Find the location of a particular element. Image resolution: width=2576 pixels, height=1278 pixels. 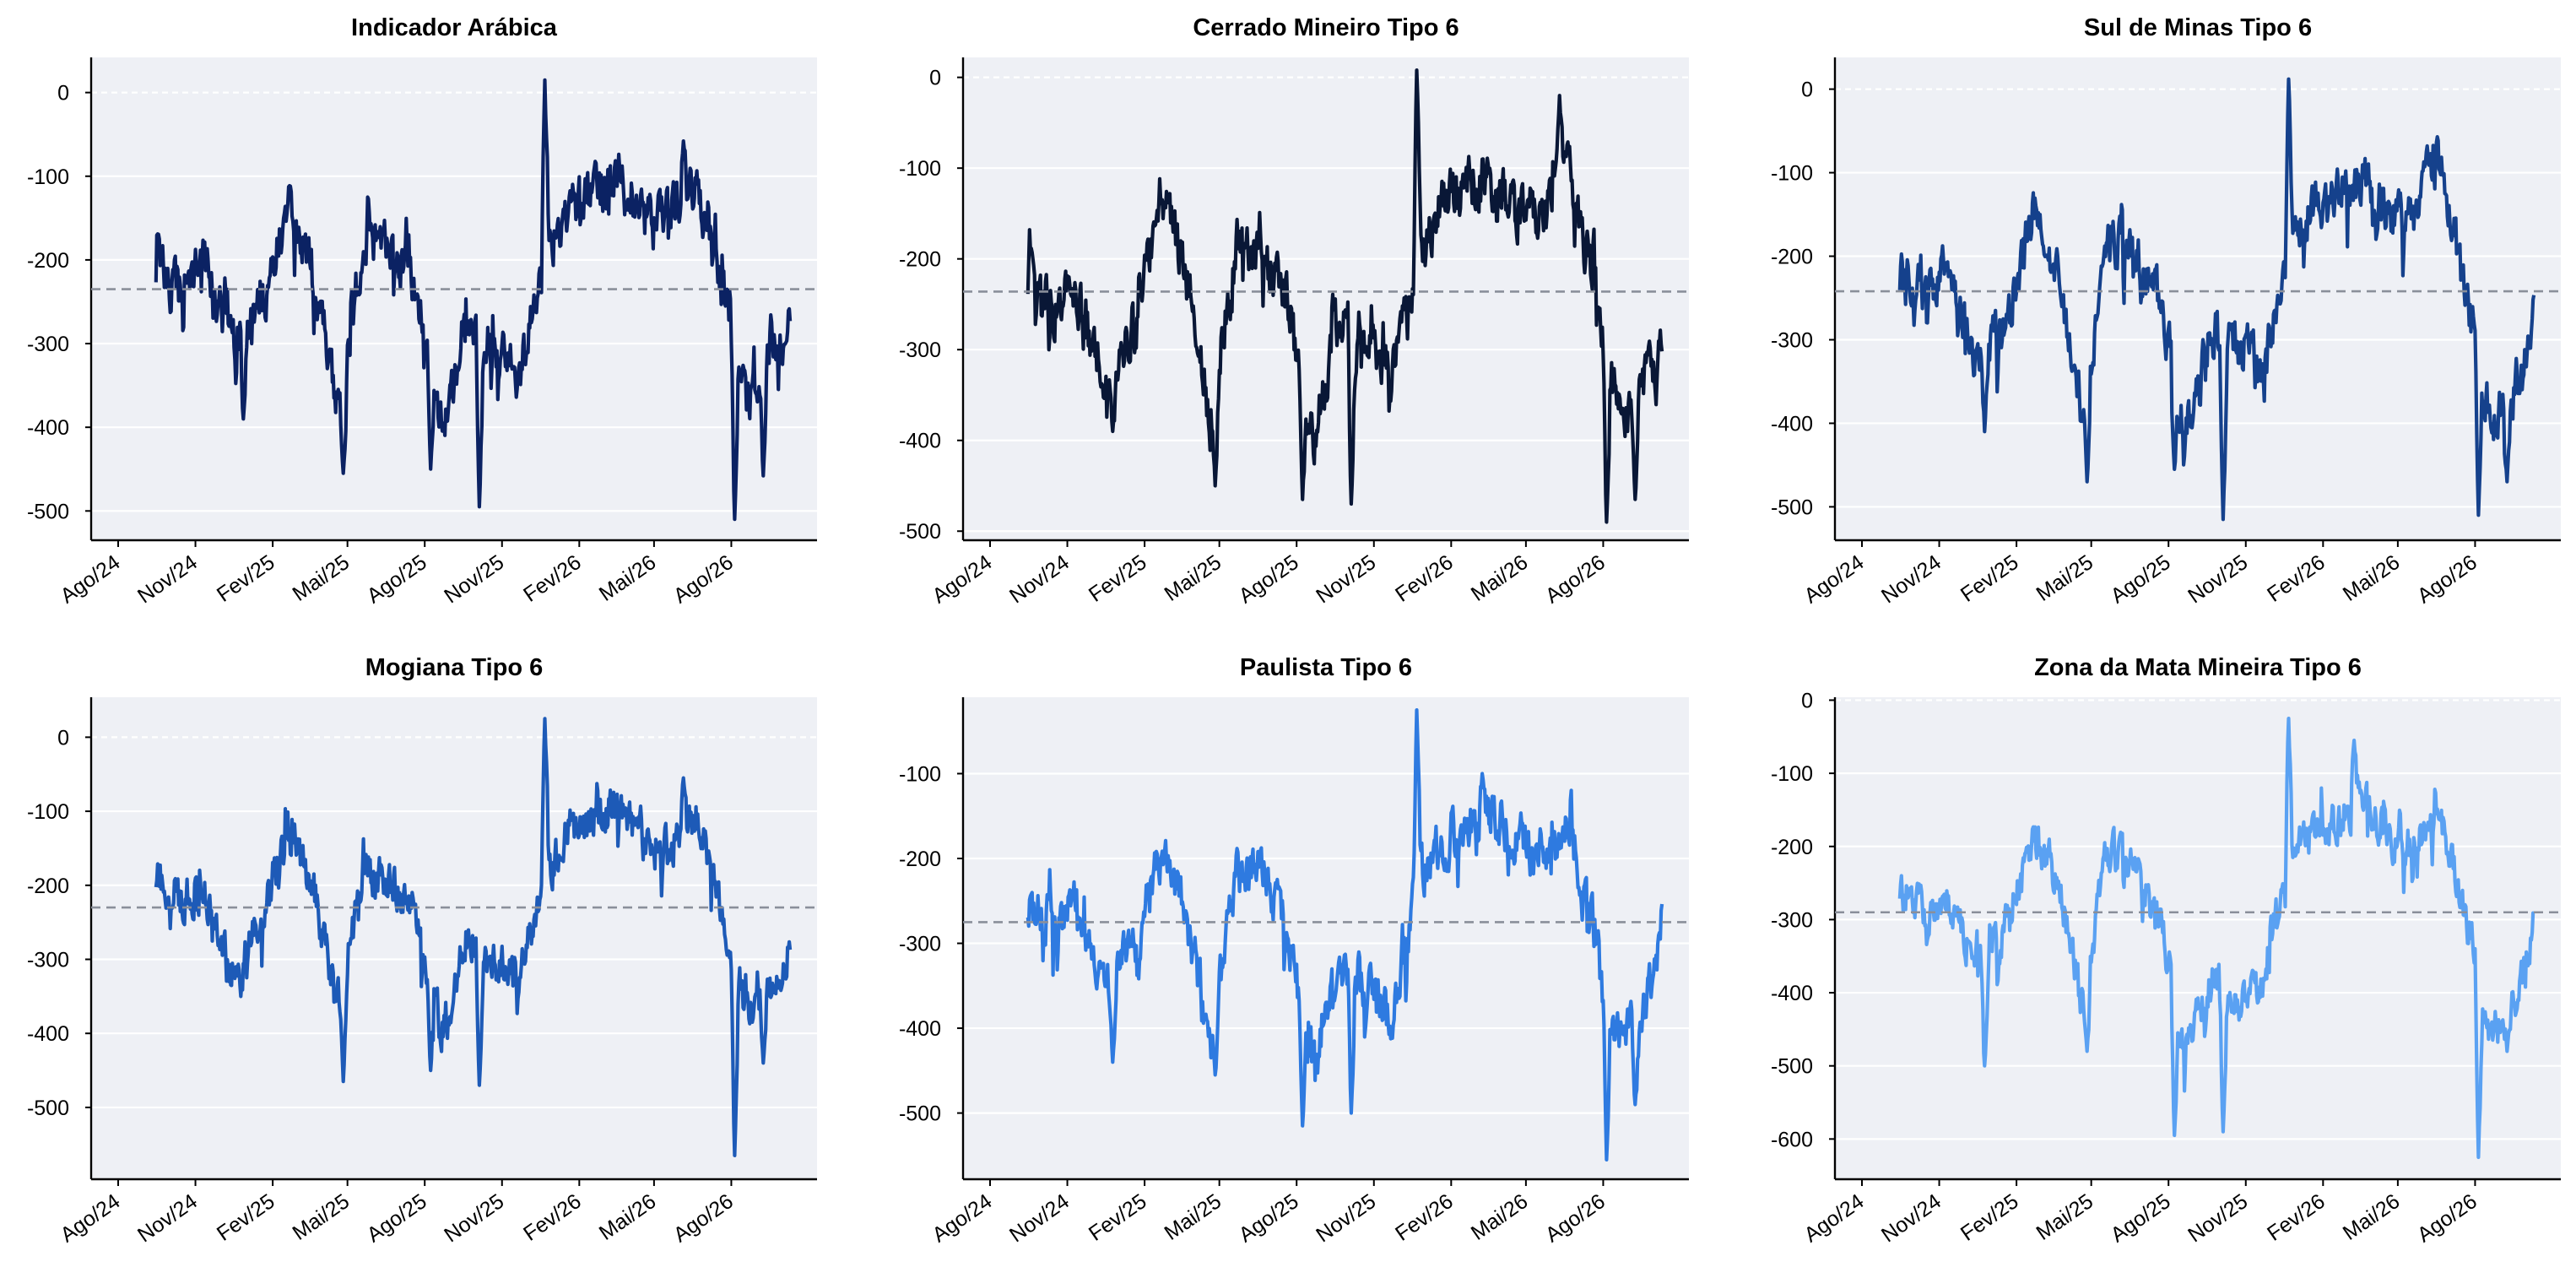

chart-title: Paulista Tipo 6 is located at coordinates (1326, 667).